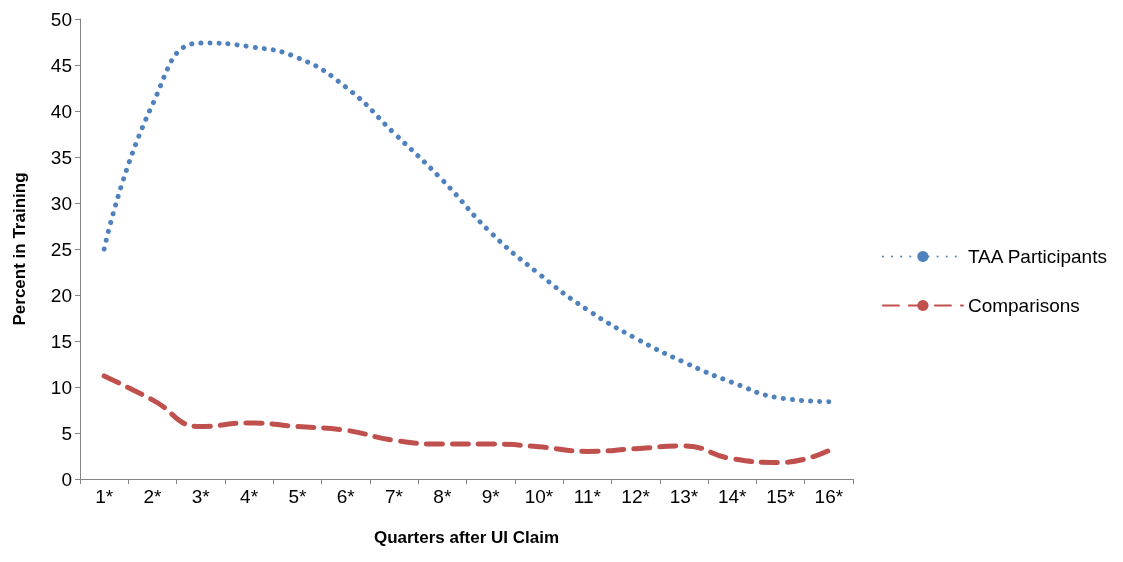 The height and width of the screenshot is (562, 1123). Describe the element at coordinates (61, 341) in the screenshot. I see `y-tick-label: 15` at that location.